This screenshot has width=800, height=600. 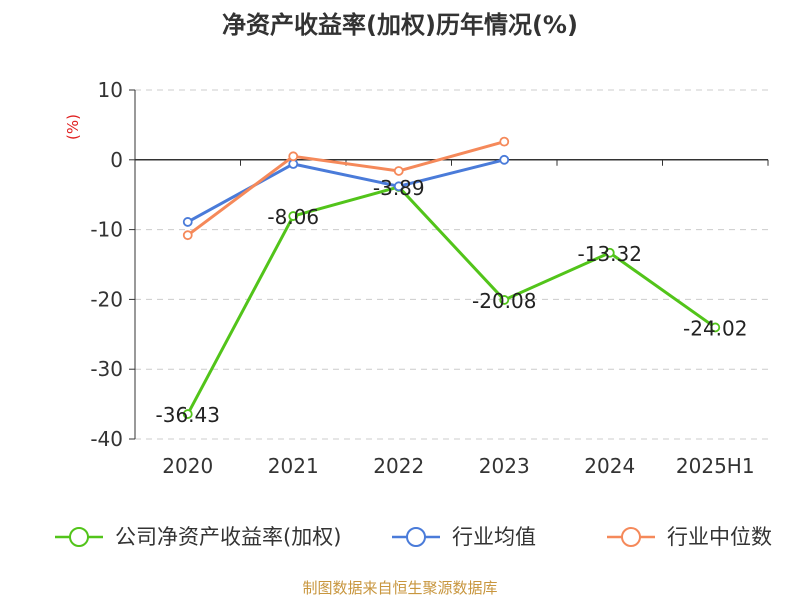 I want to click on chart-title: 净资产收益率(加权)历年情况(%), so click(x=400, y=25).